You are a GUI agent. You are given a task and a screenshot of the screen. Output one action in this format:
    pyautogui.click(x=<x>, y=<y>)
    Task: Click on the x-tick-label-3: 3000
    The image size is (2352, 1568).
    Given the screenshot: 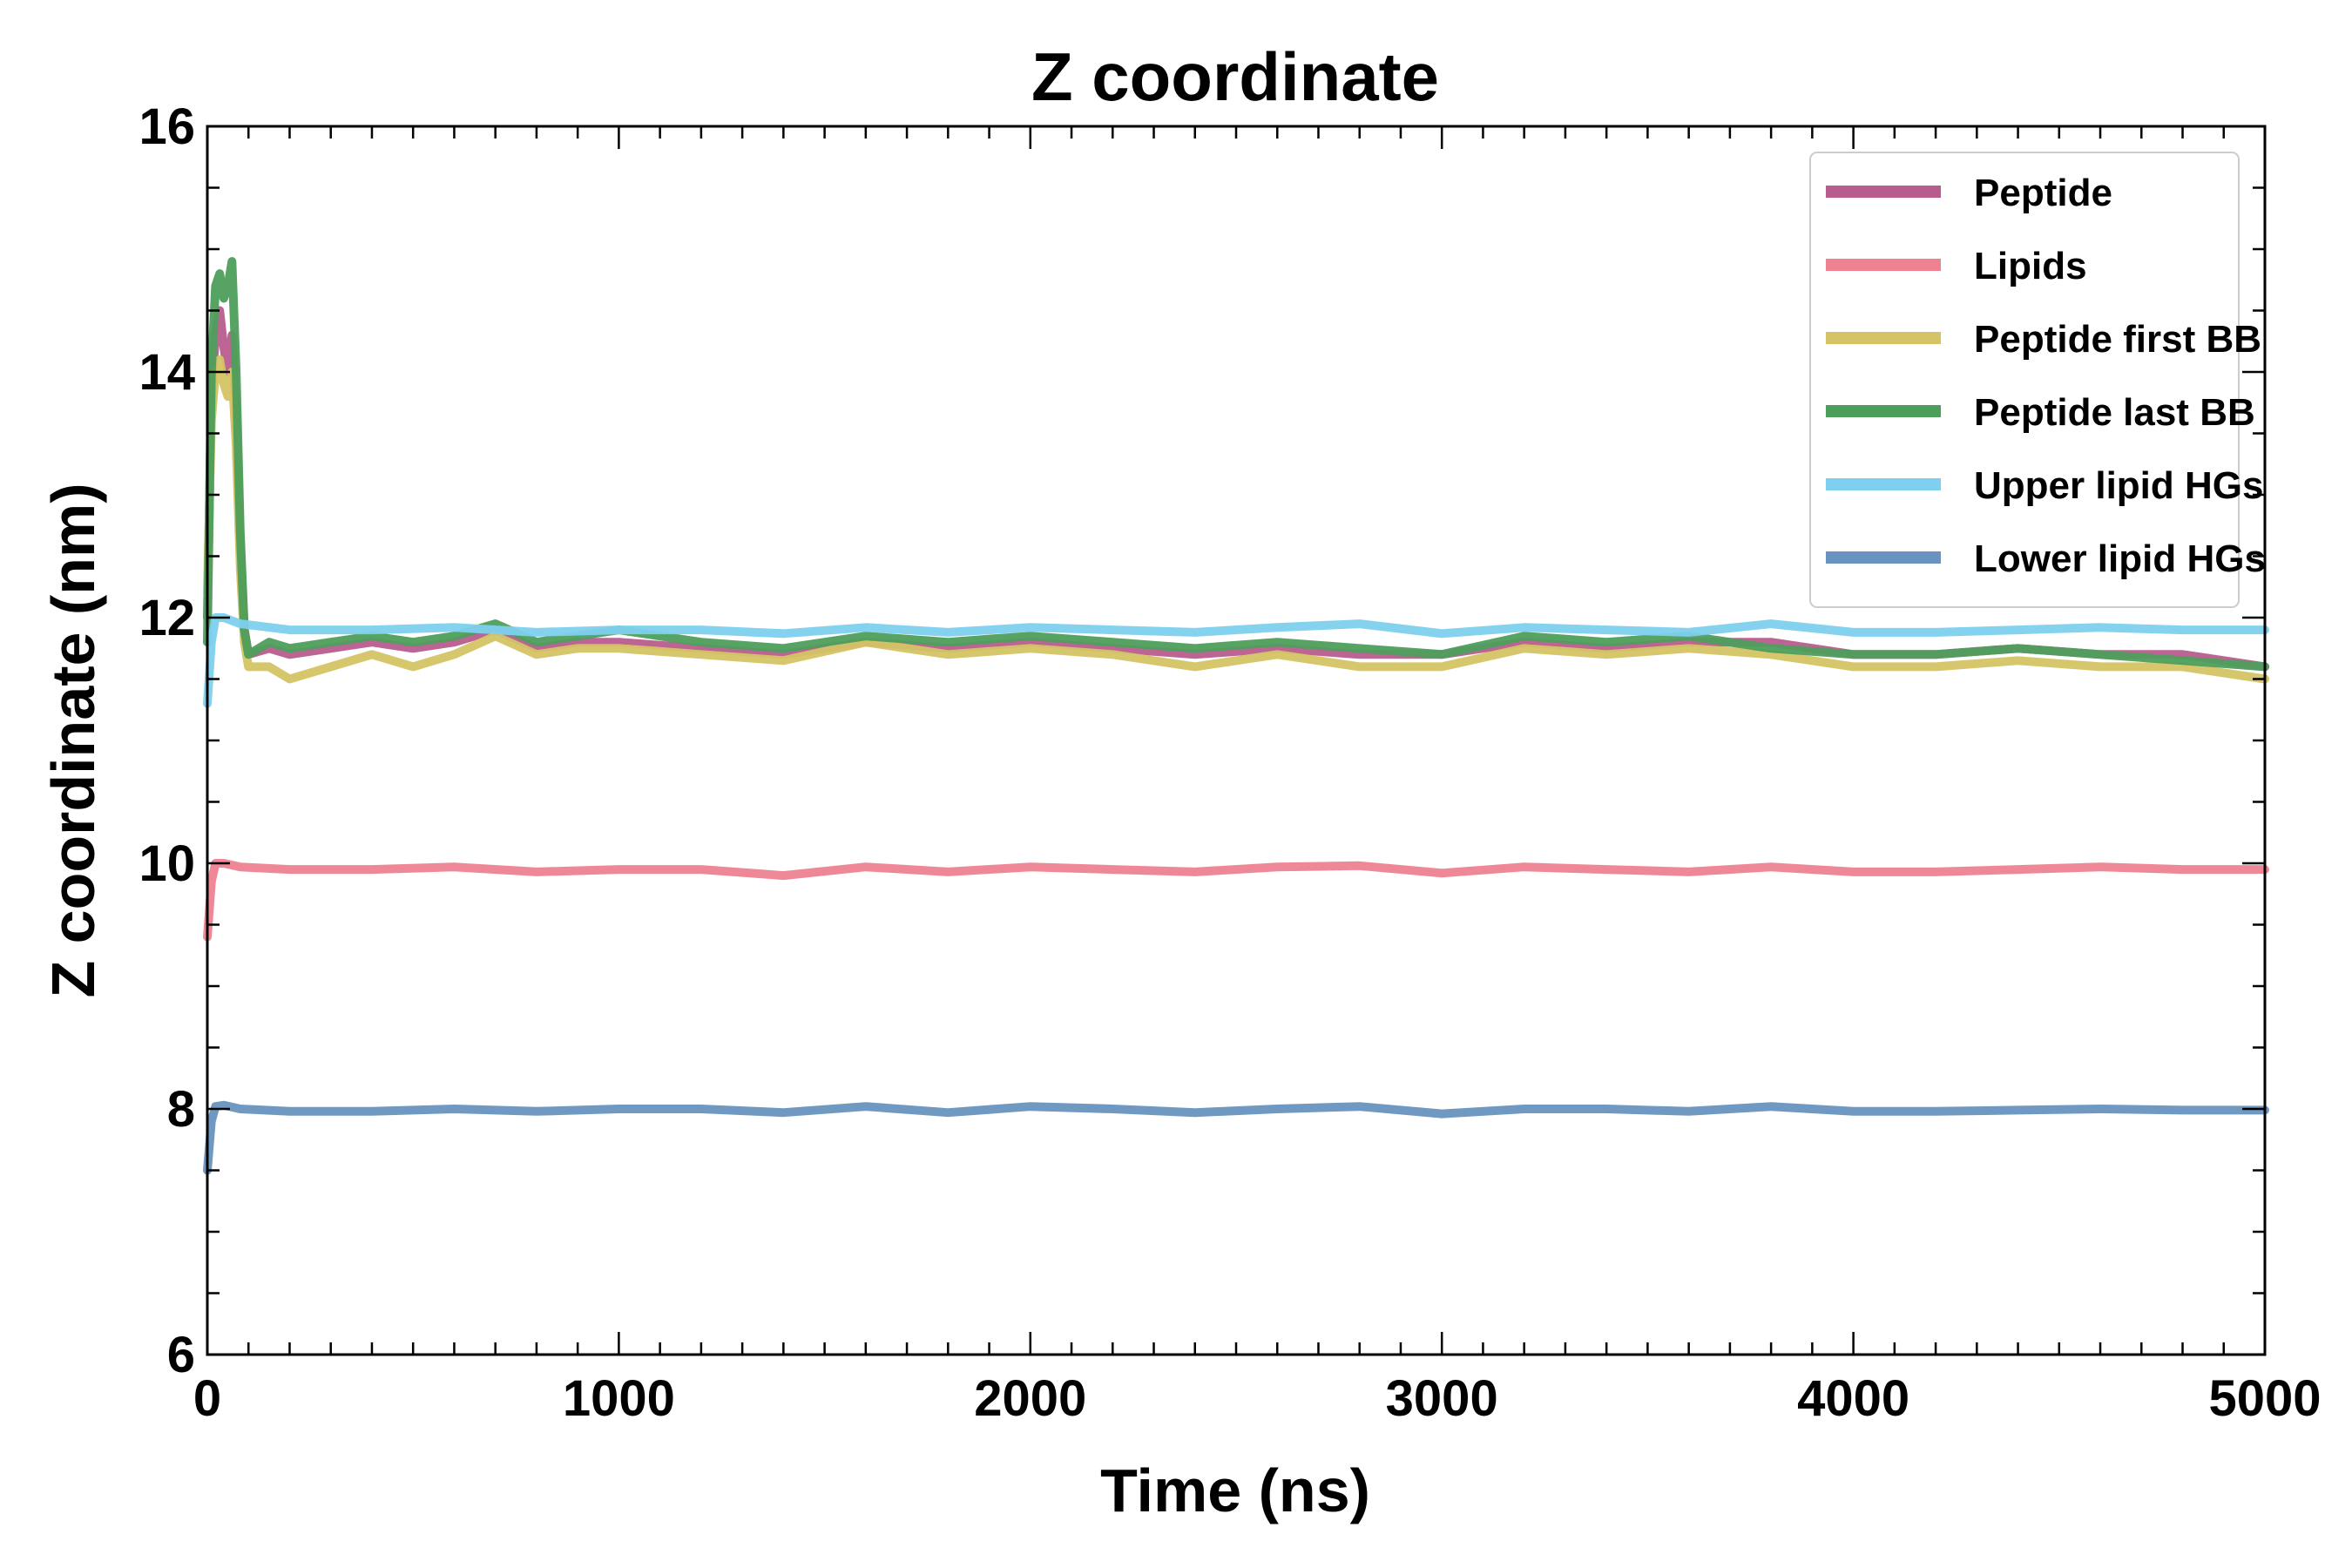 What is the action you would take?
    pyautogui.click(x=1442, y=1398)
    